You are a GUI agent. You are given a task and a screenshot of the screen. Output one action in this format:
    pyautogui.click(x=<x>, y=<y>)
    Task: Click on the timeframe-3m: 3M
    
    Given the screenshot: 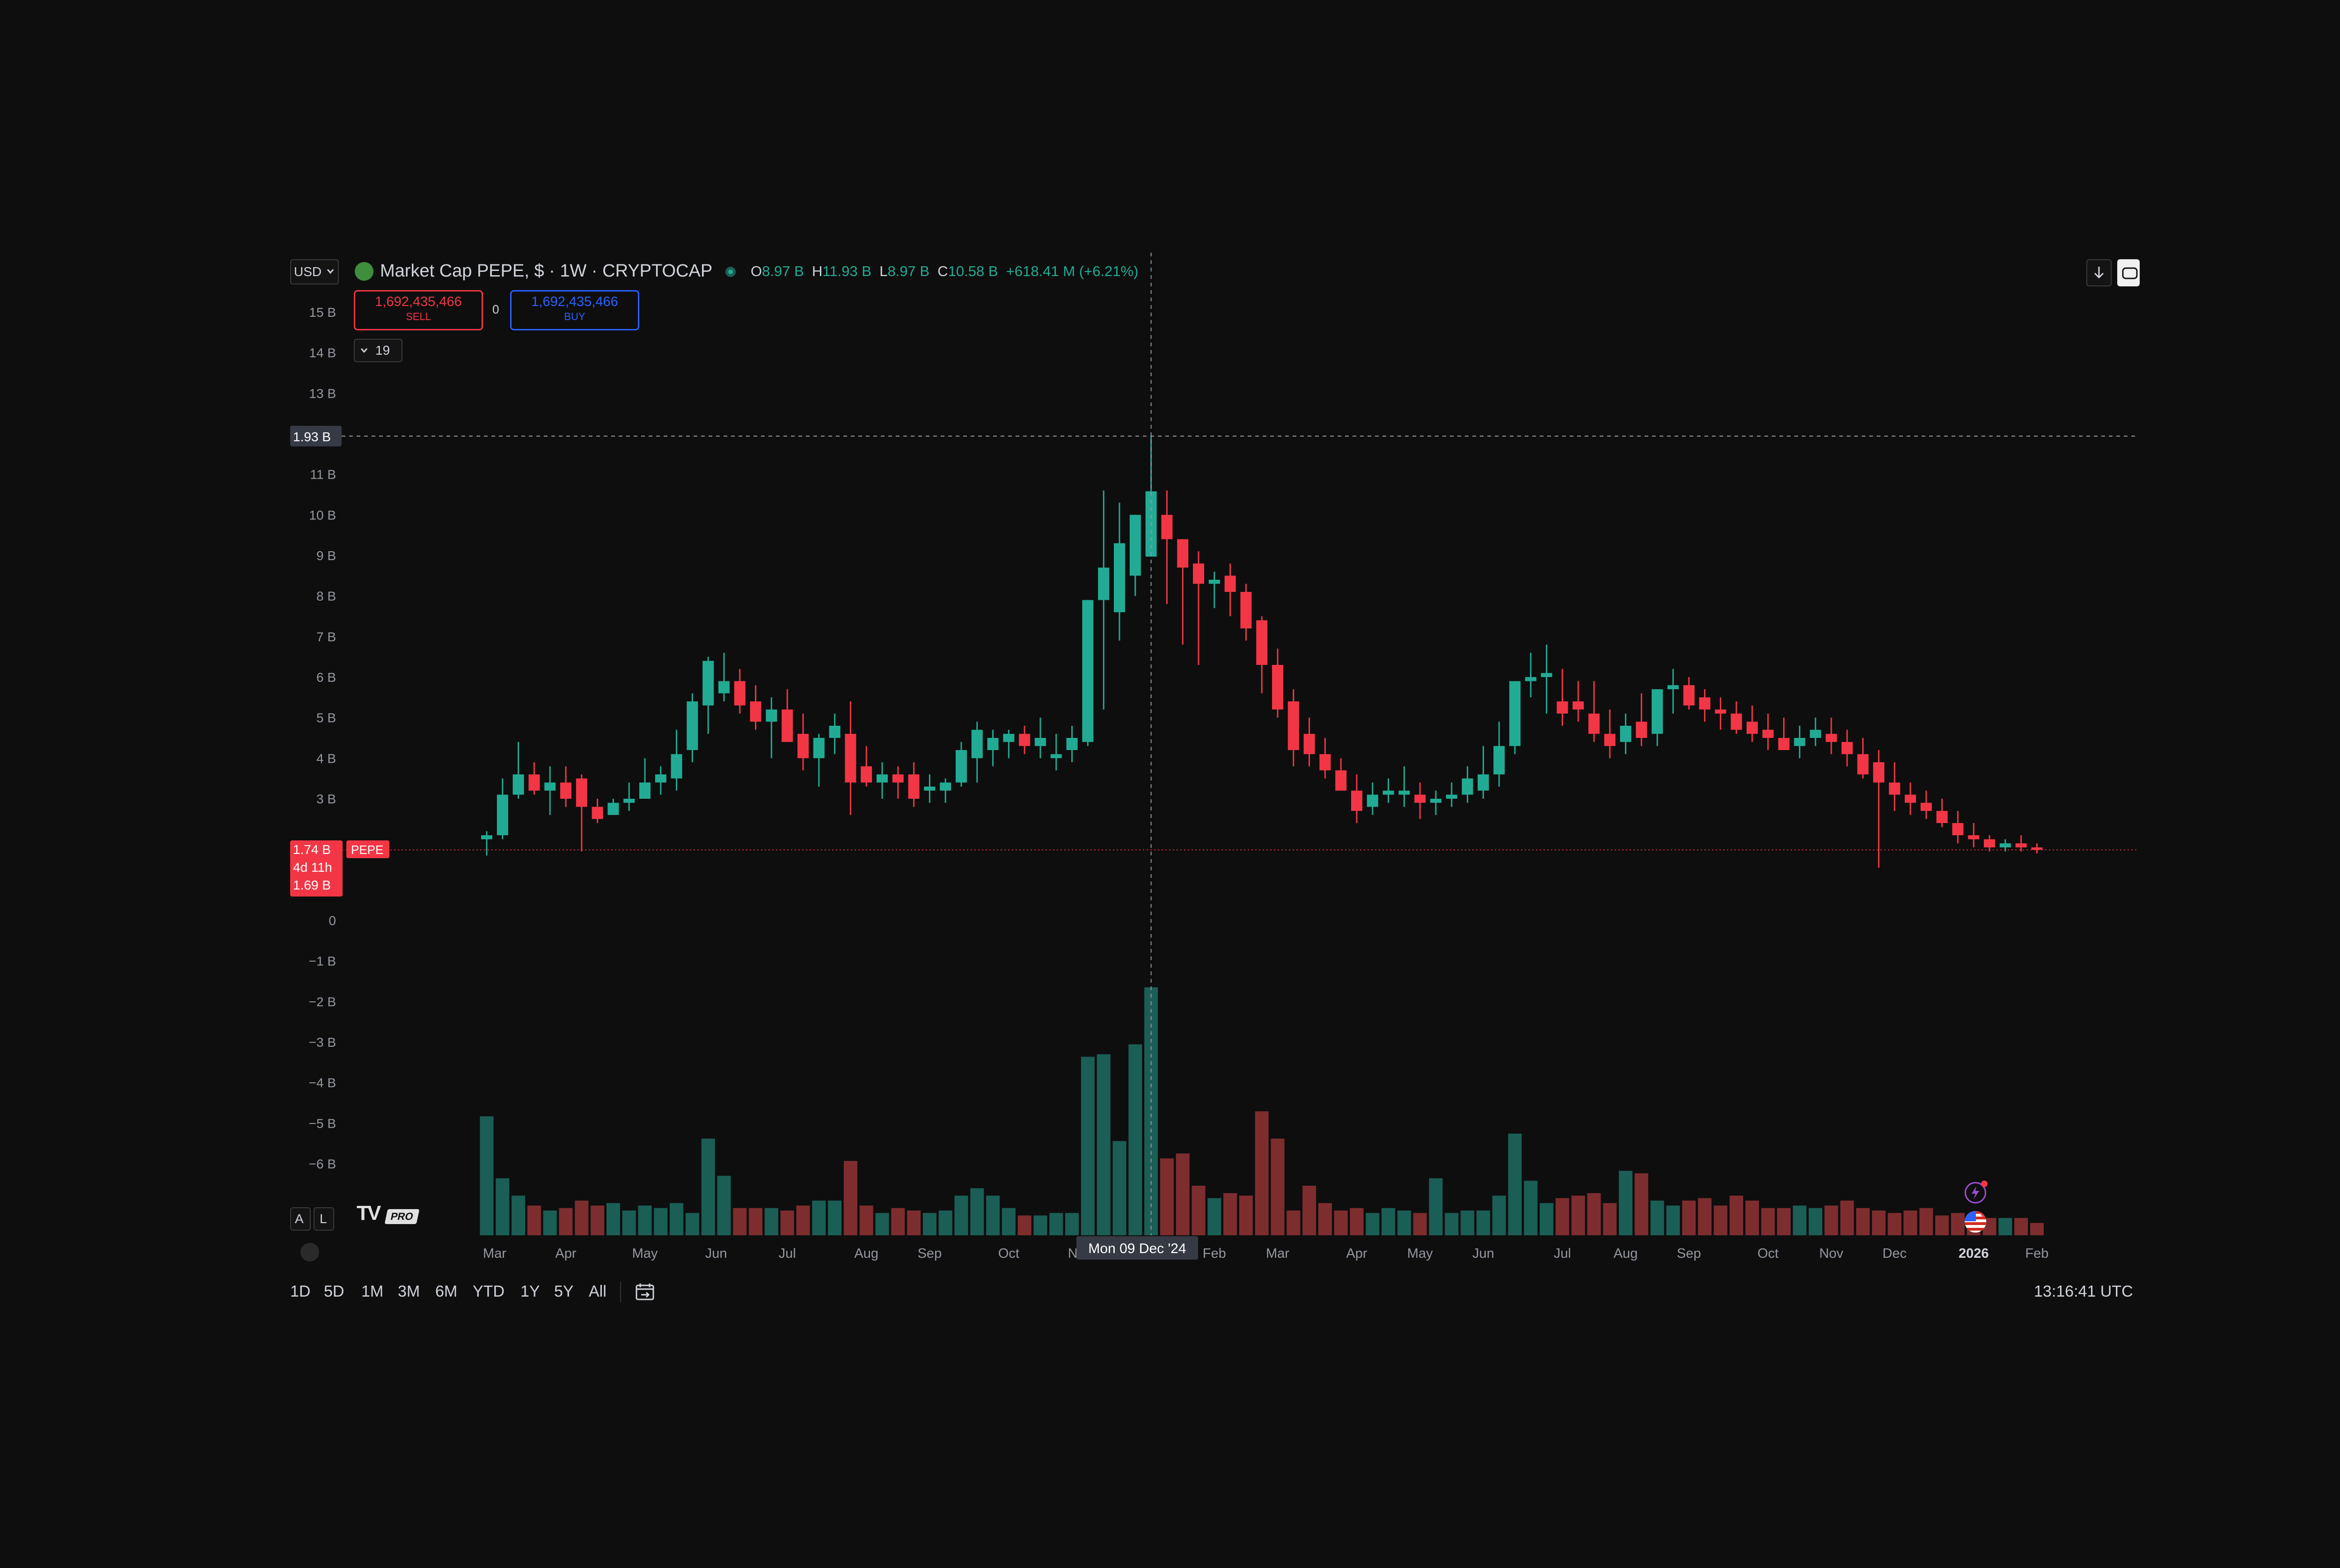 What is the action you would take?
    pyautogui.click(x=409, y=1291)
    